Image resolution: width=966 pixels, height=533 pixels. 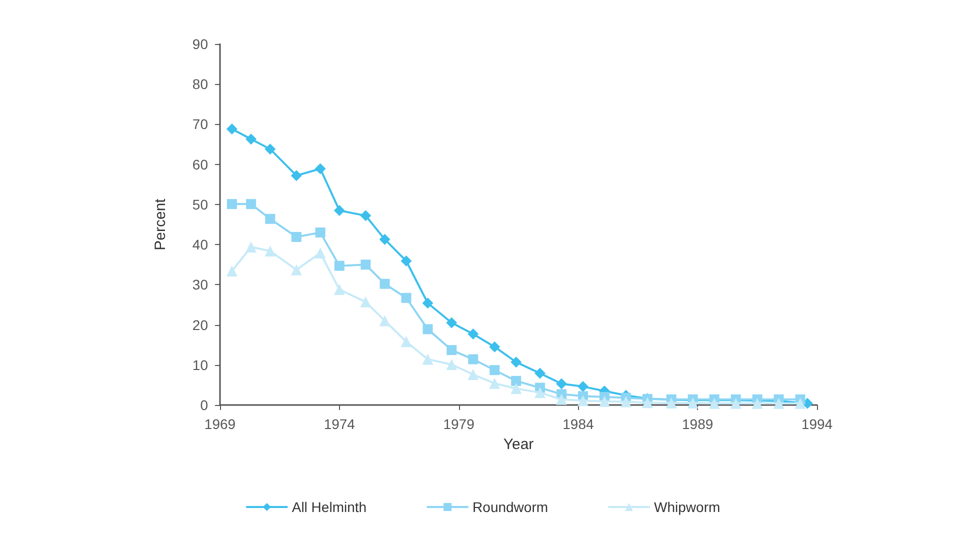 I want to click on legend-label: Whipworm, so click(x=687, y=507).